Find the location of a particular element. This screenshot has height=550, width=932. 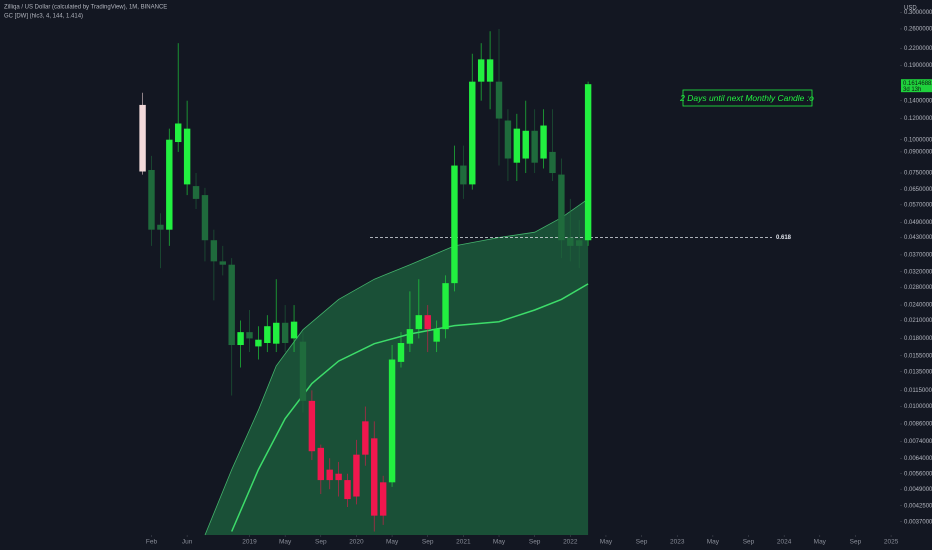

price-label: 0.16146882 is located at coordinates (917, 84).